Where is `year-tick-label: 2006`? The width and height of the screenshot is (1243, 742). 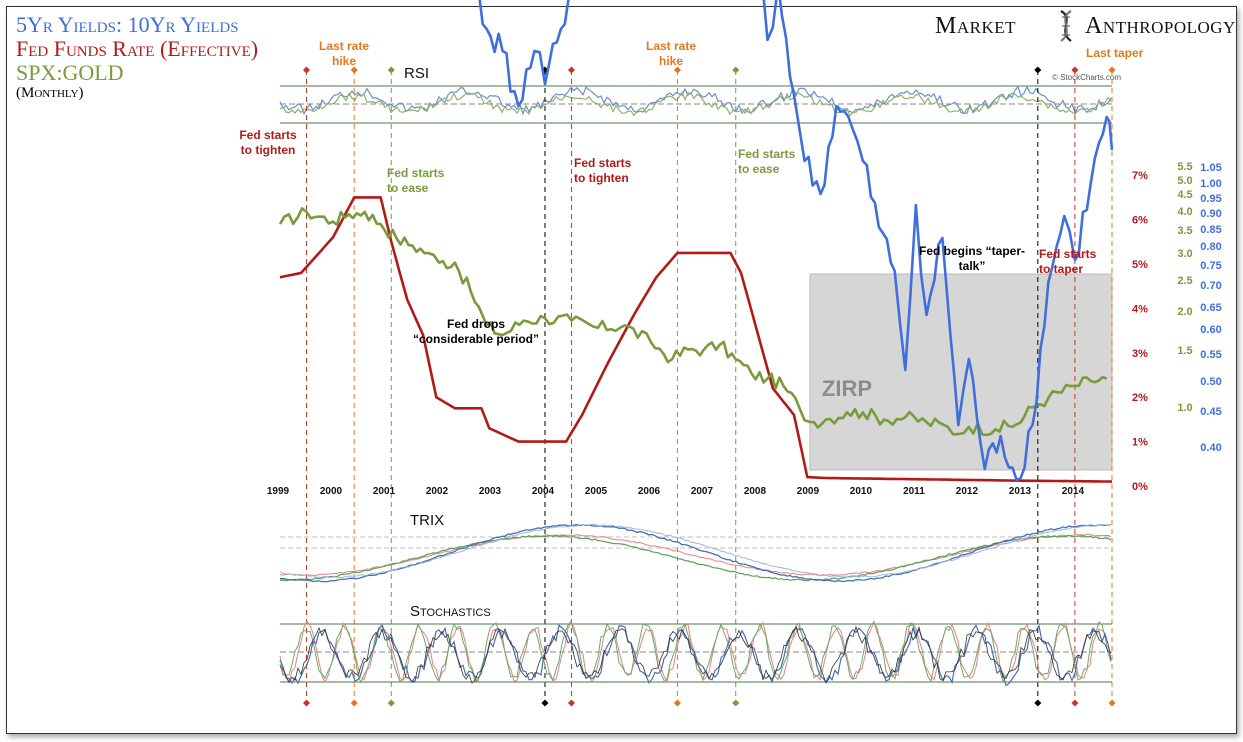 year-tick-label: 2006 is located at coordinates (649, 491).